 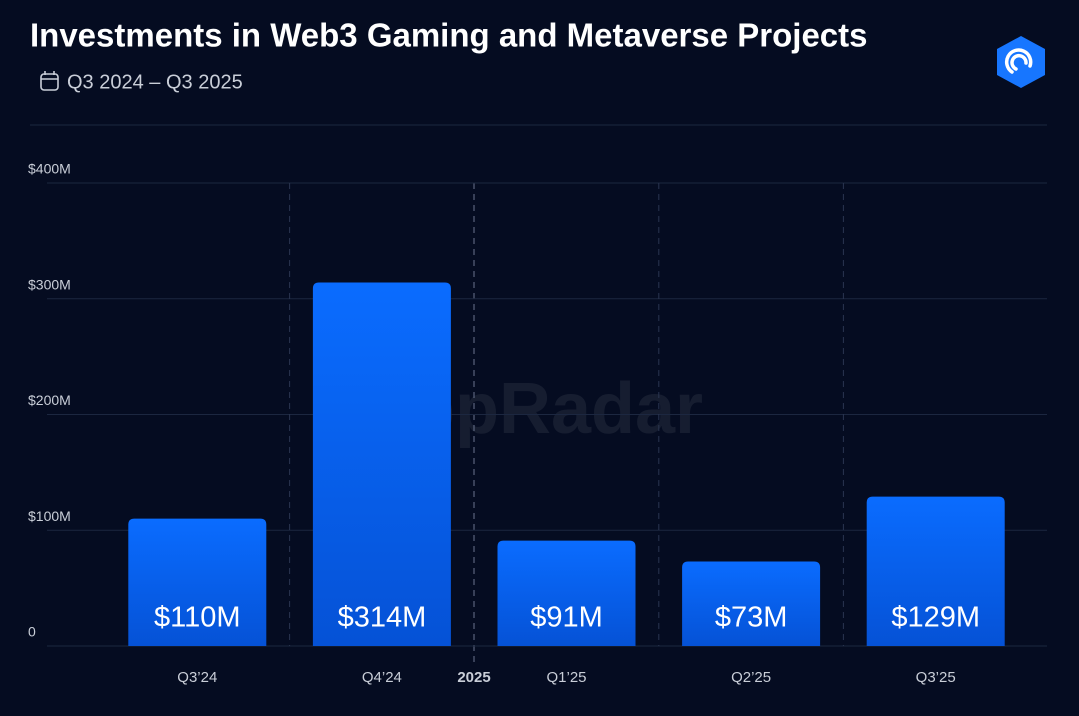 What do you see at coordinates (566, 618) in the screenshot?
I see `value-label: $91M` at bounding box center [566, 618].